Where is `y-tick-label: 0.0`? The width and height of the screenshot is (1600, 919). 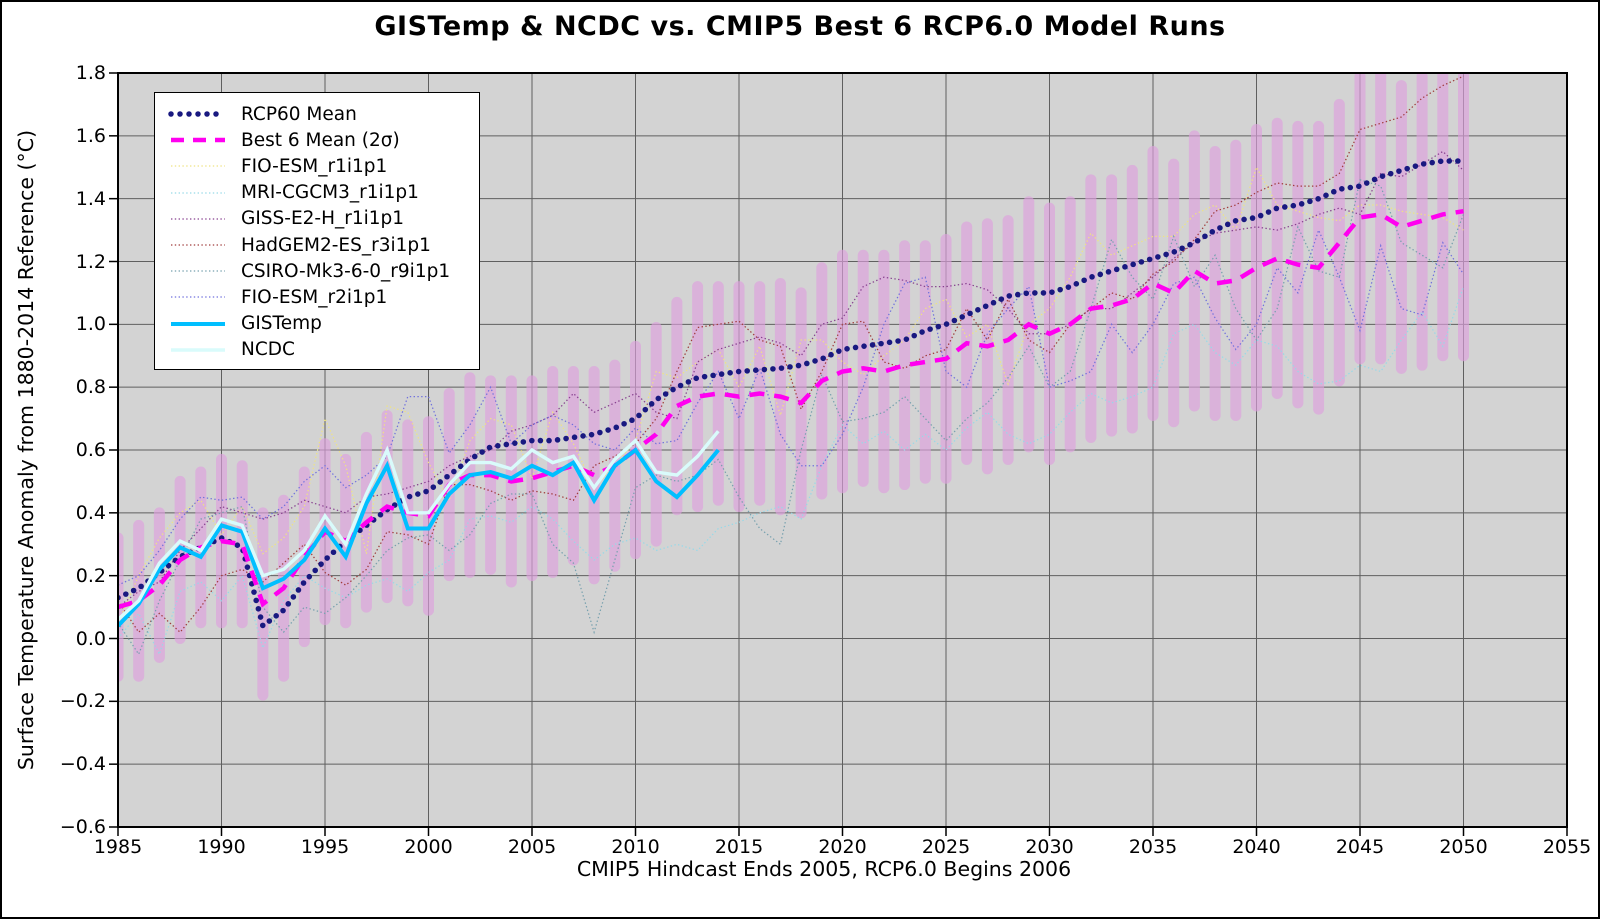 y-tick-label: 0.0 is located at coordinates (90, 638).